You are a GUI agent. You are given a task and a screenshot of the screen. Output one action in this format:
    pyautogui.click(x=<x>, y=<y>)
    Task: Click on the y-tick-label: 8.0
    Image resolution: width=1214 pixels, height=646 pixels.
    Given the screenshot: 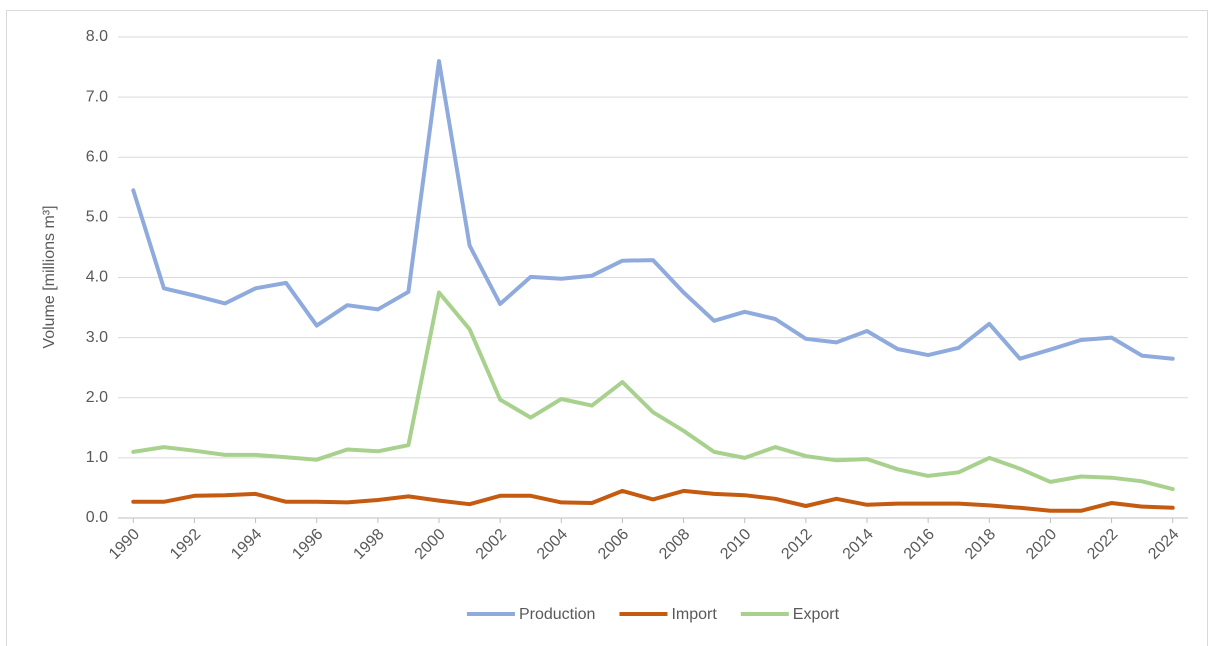 What is the action you would take?
    pyautogui.click(x=97, y=36)
    